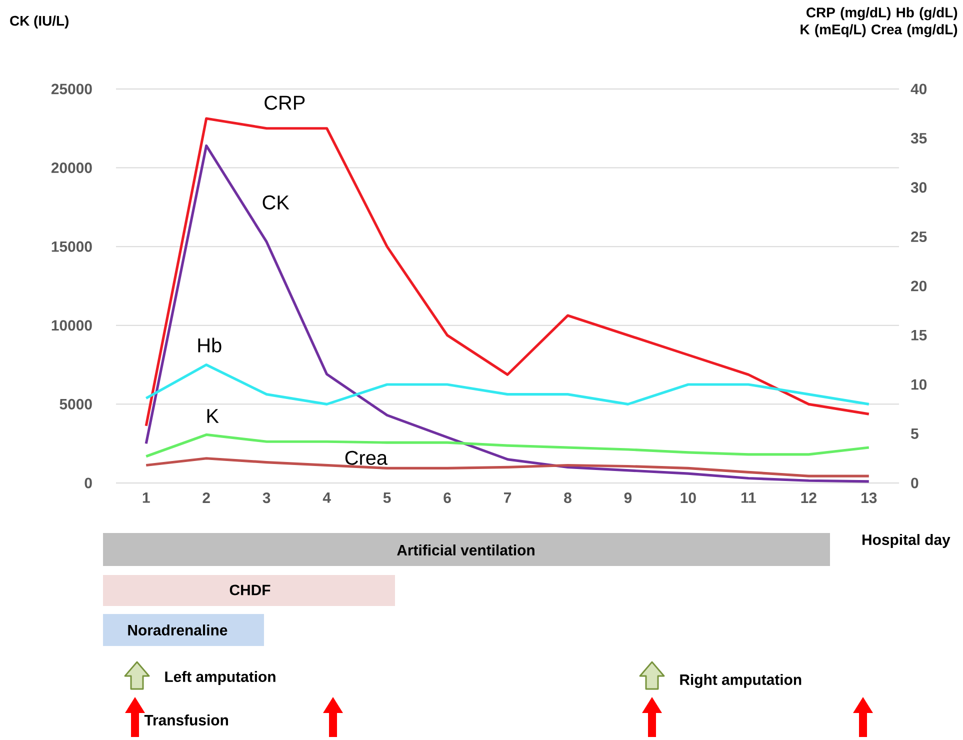 The image size is (963, 740). Describe the element at coordinates (72, 325) in the screenshot. I see `y-tick-label: 10000` at that location.